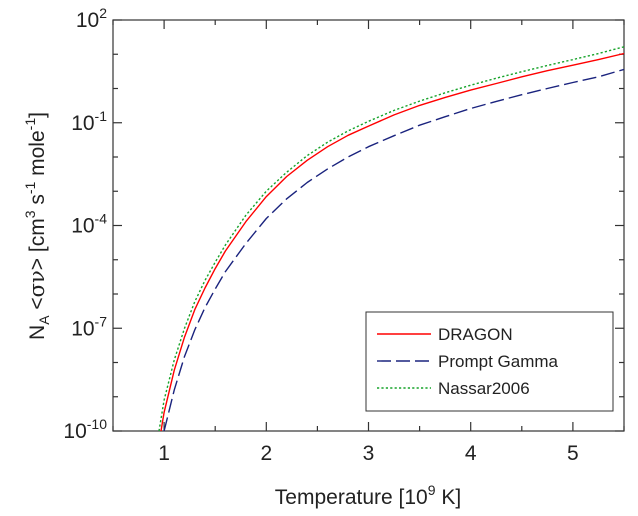  Describe the element at coordinates (573, 453) in the screenshot. I see `x-tick-label: 5` at that location.